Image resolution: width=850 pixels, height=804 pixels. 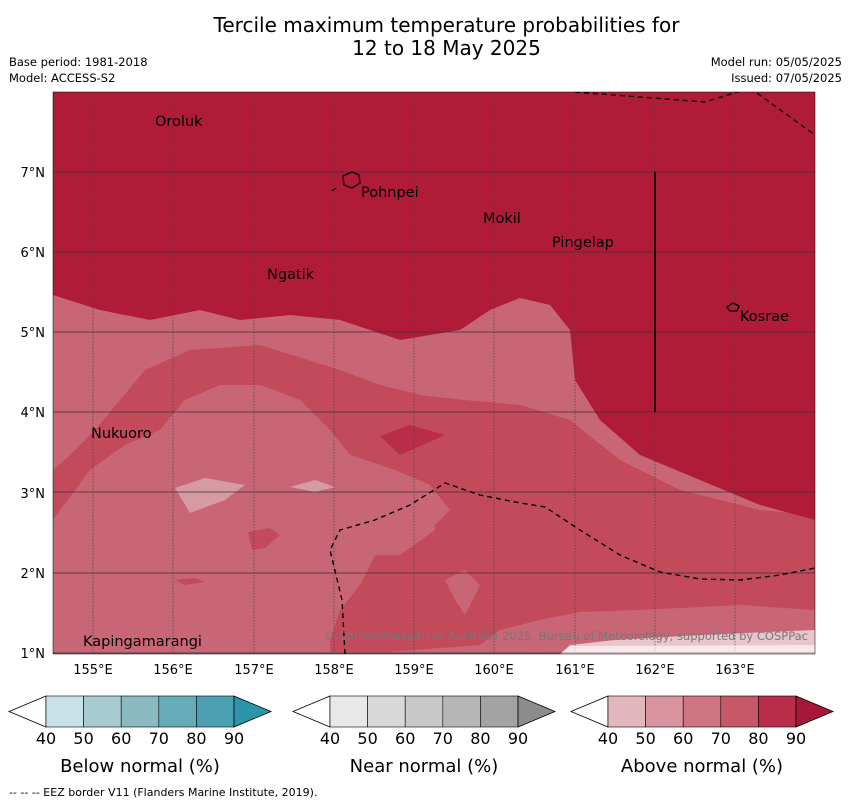 I want to click on lon-tick: 158°E, so click(x=334, y=670).